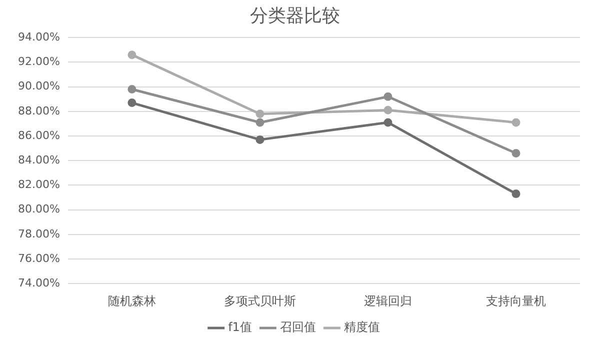  I want to click on y-tick-label: 86.00%, so click(39, 135).